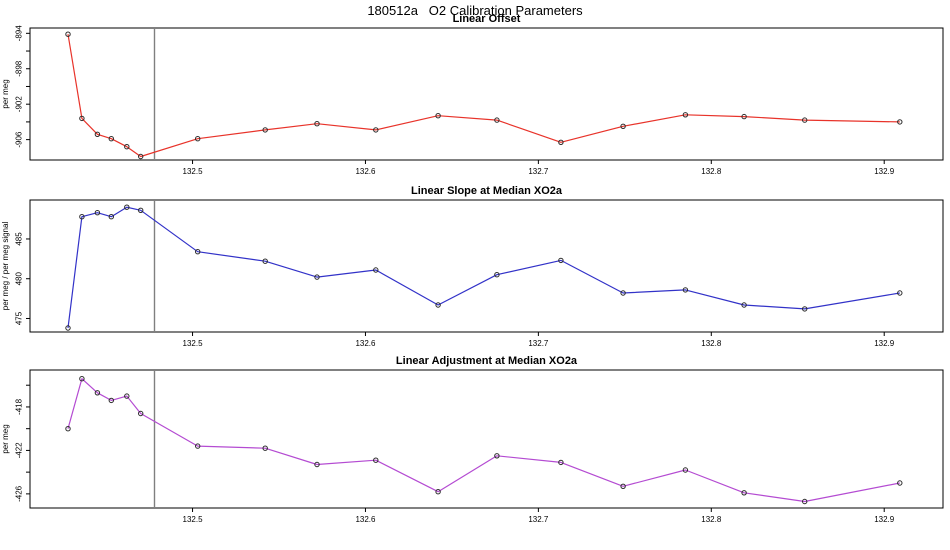 The width and height of the screenshot is (950, 550). What do you see at coordinates (19, 493) in the screenshot?
I see `y-tick-label: -426` at bounding box center [19, 493].